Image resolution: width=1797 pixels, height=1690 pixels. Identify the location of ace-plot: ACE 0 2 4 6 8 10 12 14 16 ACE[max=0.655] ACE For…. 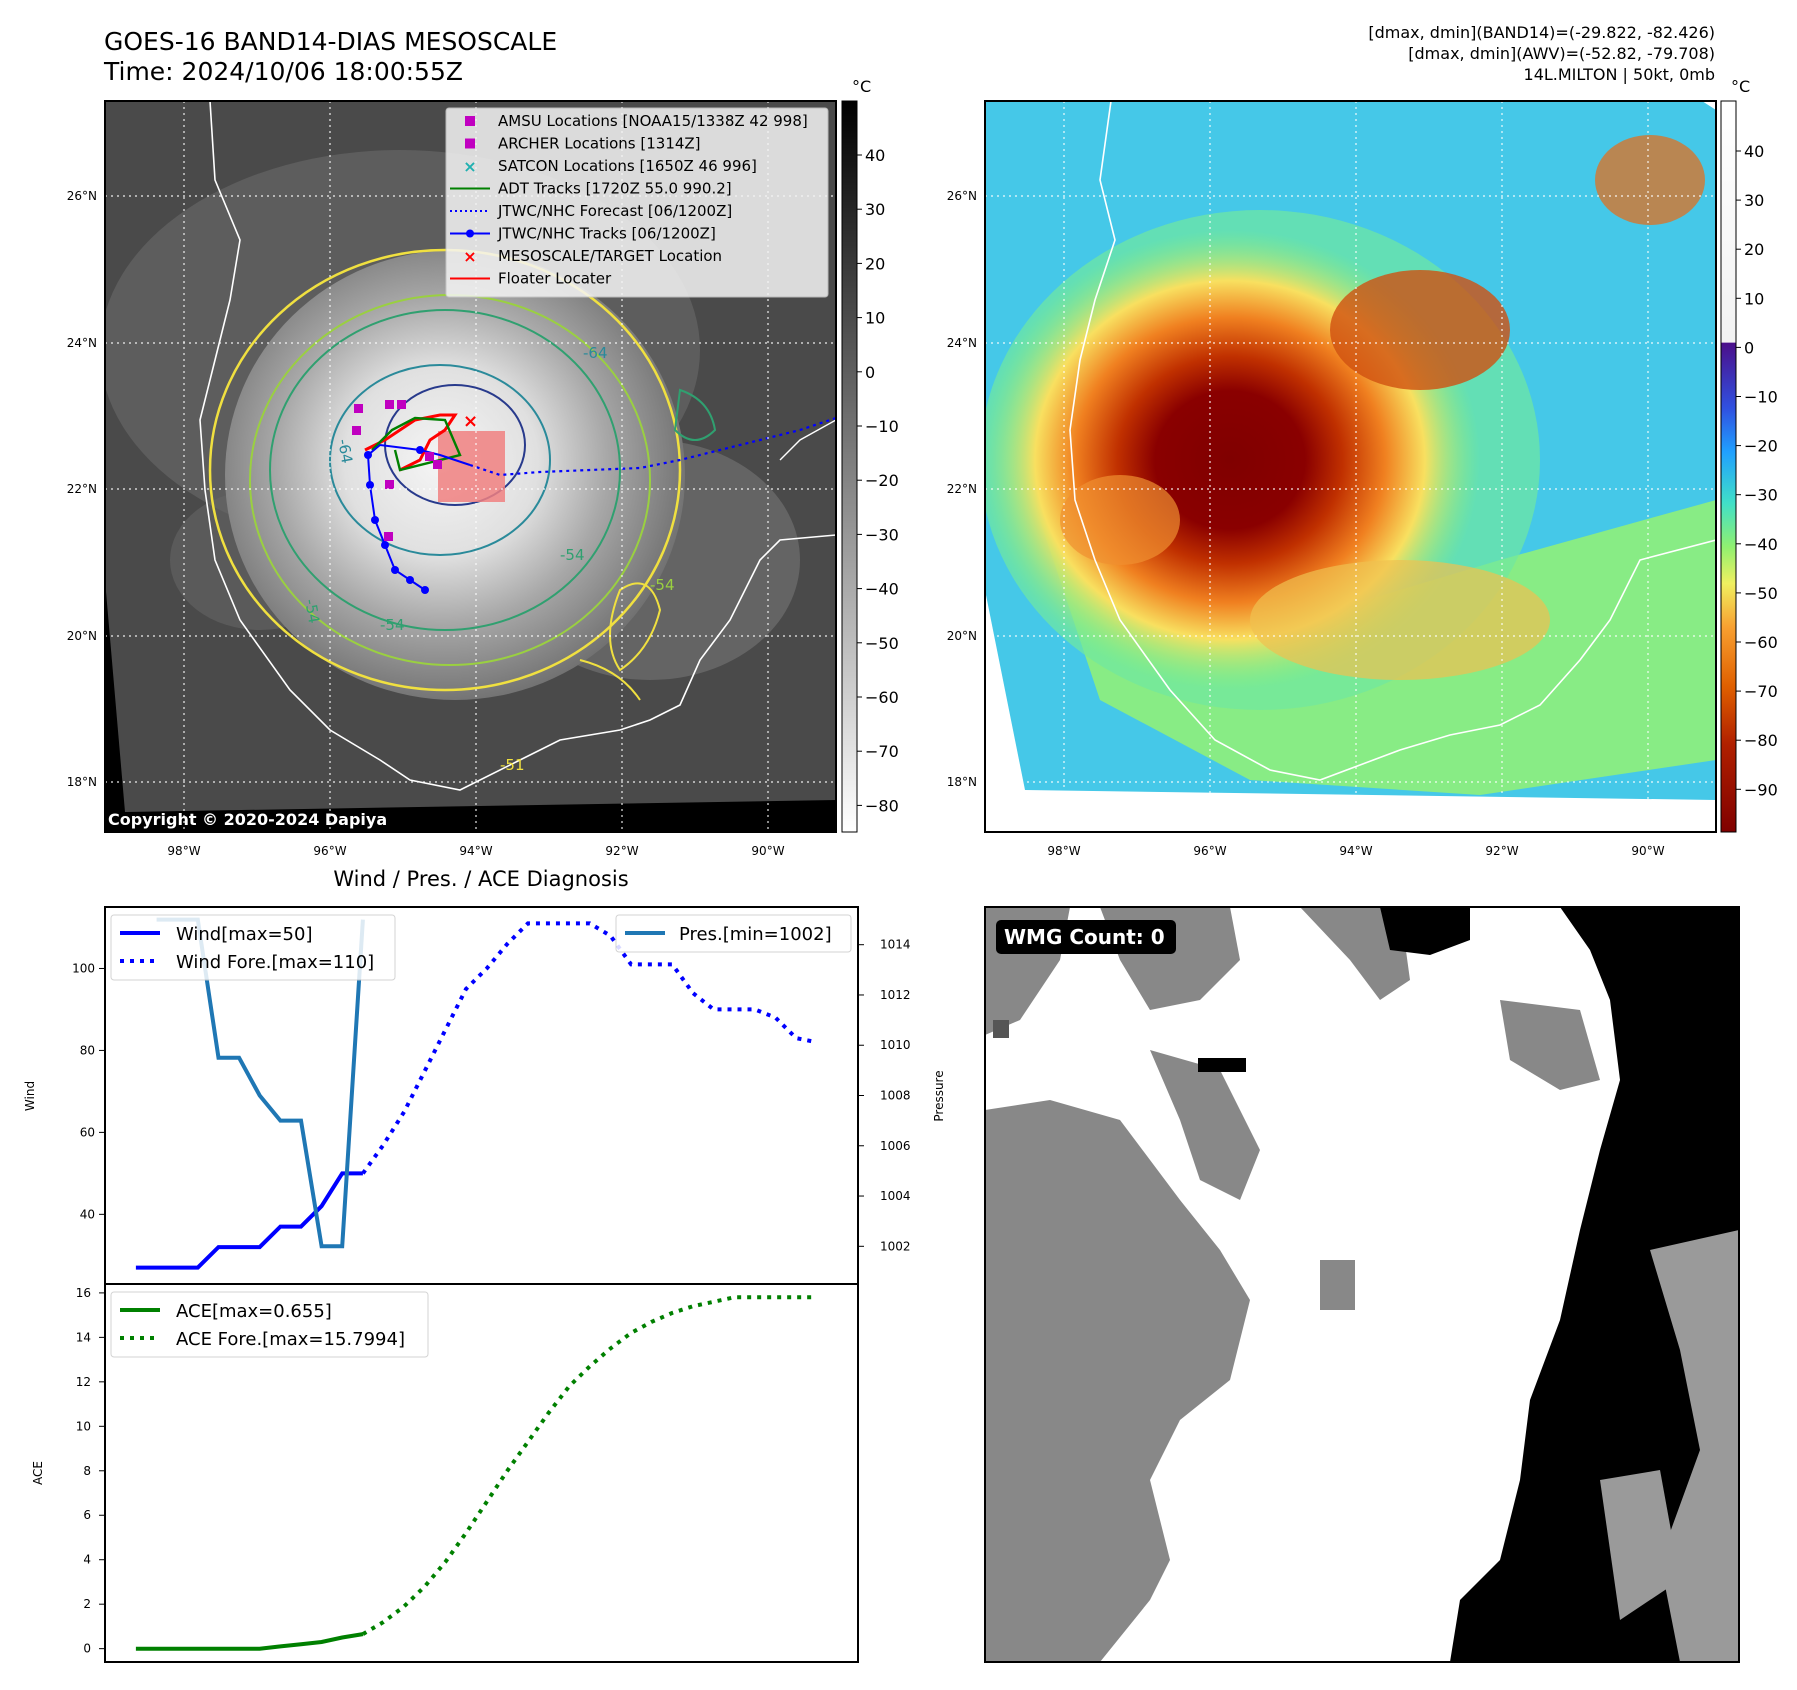
(445, 1473).